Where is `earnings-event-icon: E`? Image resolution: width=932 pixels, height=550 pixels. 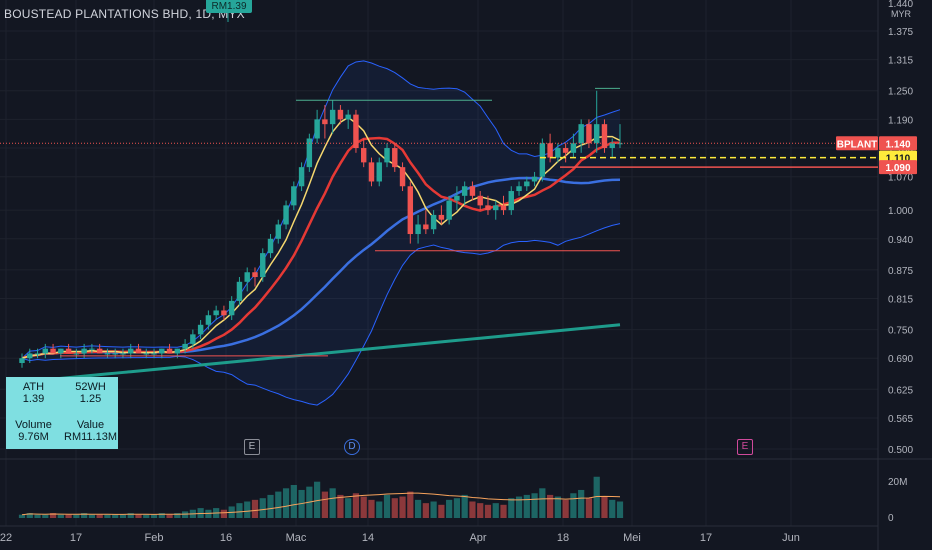 earnings-event-icon: E is located at coordinates (252, 447).